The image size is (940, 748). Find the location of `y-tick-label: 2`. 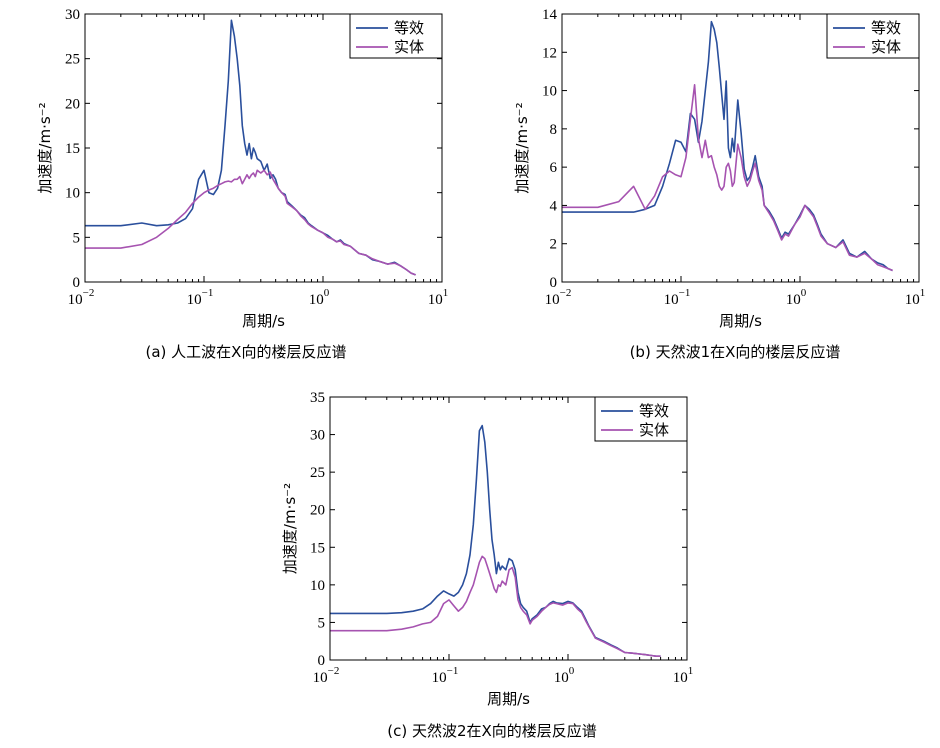

y-tick-label: 2 is located at coordinates (554, 245).